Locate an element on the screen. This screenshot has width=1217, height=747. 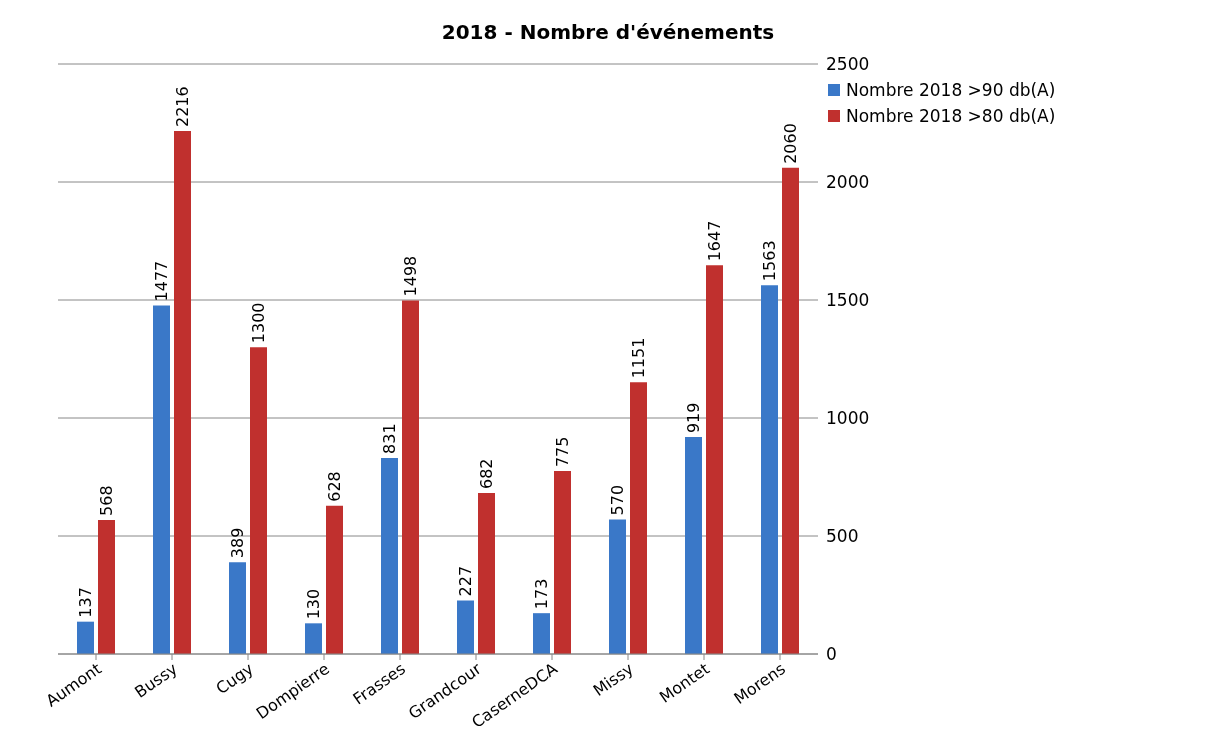
data-label: 2060 is located at coordinates (790, 143).